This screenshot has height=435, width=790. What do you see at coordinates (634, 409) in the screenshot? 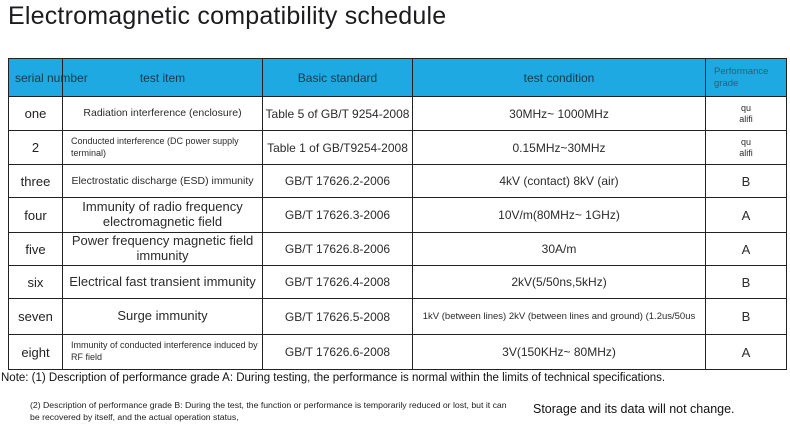
I see `note-storage: Storage and its data will not change.` at bounding box center [634, 409].